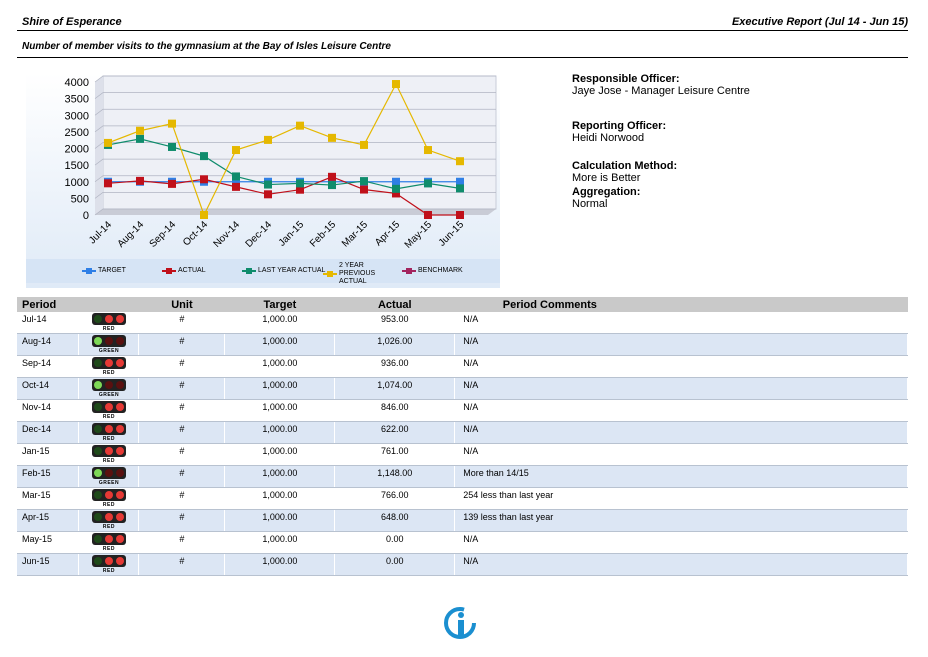 This screenshot has height=657, width=928. I want to click on legend-item: ACTUAL, so click(184, 271).